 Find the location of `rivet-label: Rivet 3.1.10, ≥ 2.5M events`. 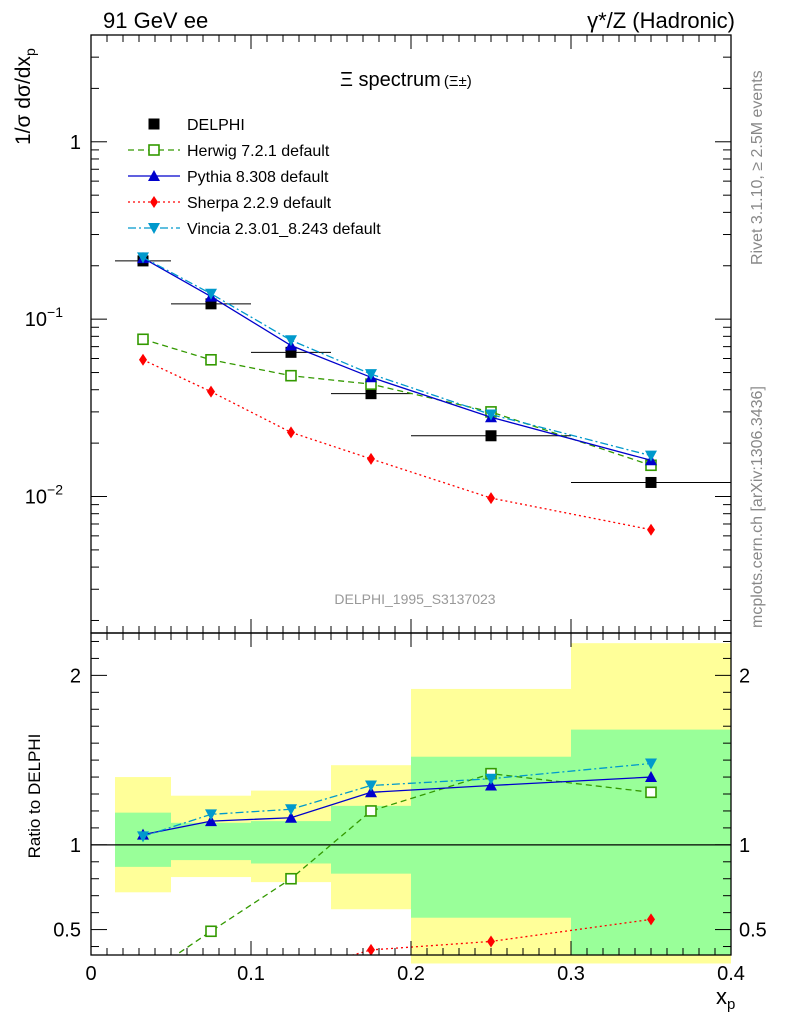

rivet-label: Rivet 3.1.10, ≥ 2.5M events is located at coordinates (757, 167).